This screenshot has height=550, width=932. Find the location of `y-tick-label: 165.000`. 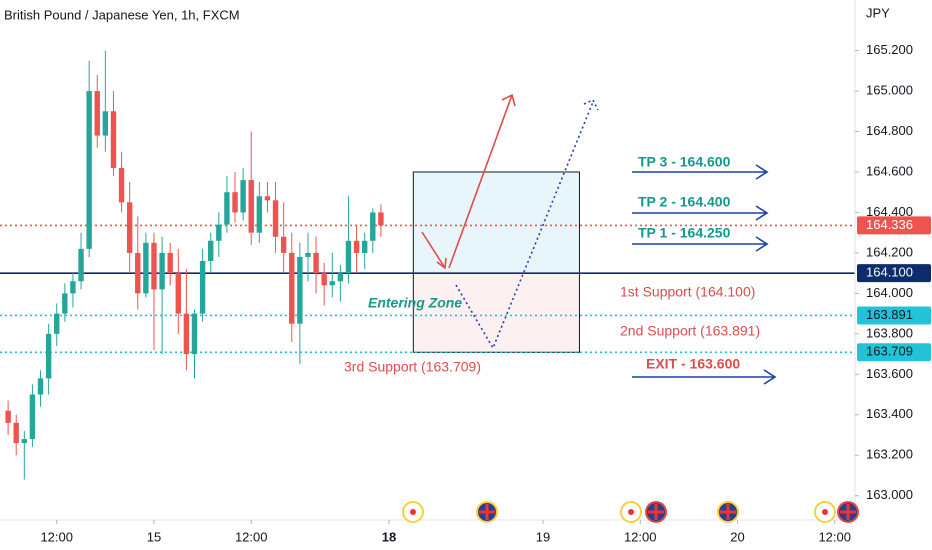

y-tick-label: 165.000 is located at coordinates (889, 89).